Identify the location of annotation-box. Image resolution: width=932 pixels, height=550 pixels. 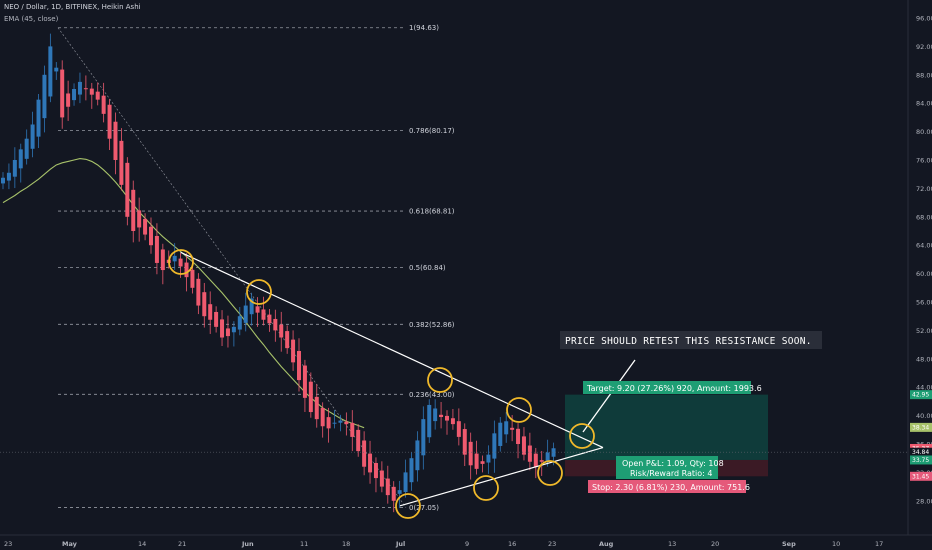
(691, 340).